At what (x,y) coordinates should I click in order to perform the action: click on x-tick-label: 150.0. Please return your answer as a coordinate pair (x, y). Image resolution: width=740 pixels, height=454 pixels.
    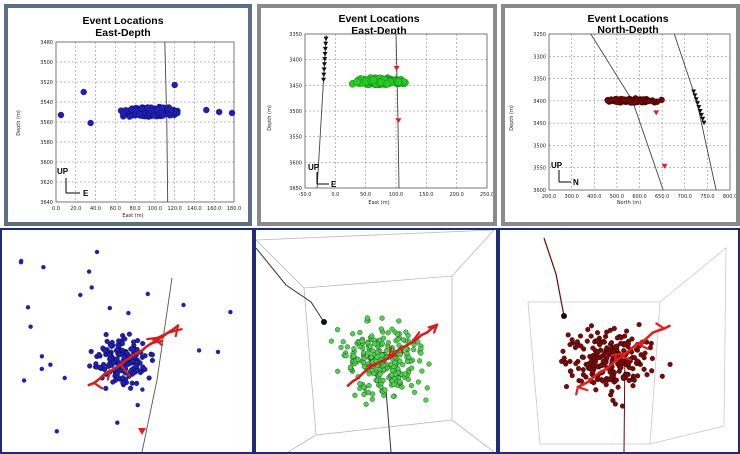
    Looking at the image, I should click on (426, 195).